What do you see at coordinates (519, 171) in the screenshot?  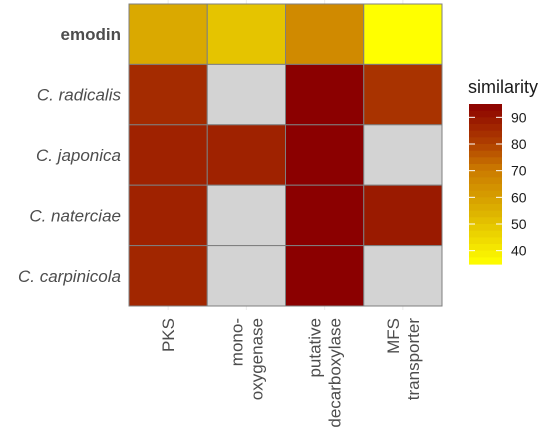 I see `legend-tick-label: 70` at bounding box center [519, 171].